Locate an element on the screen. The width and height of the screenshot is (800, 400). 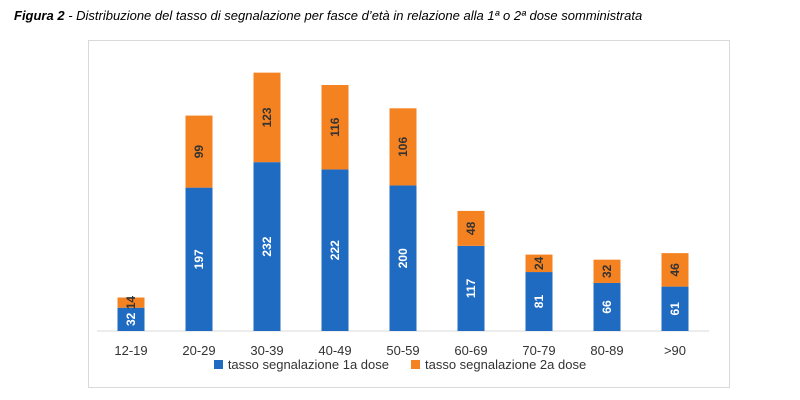
legend-item-series2: tasso segnalazione 2a dose is located at coordinates (498, 364).